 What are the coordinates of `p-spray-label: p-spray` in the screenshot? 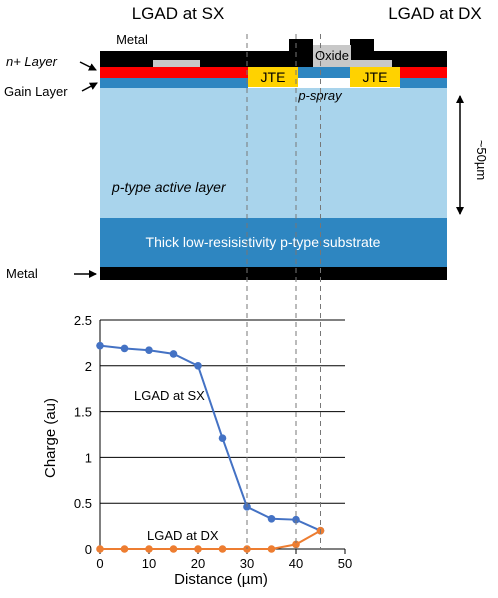 It's located at (320, 95).